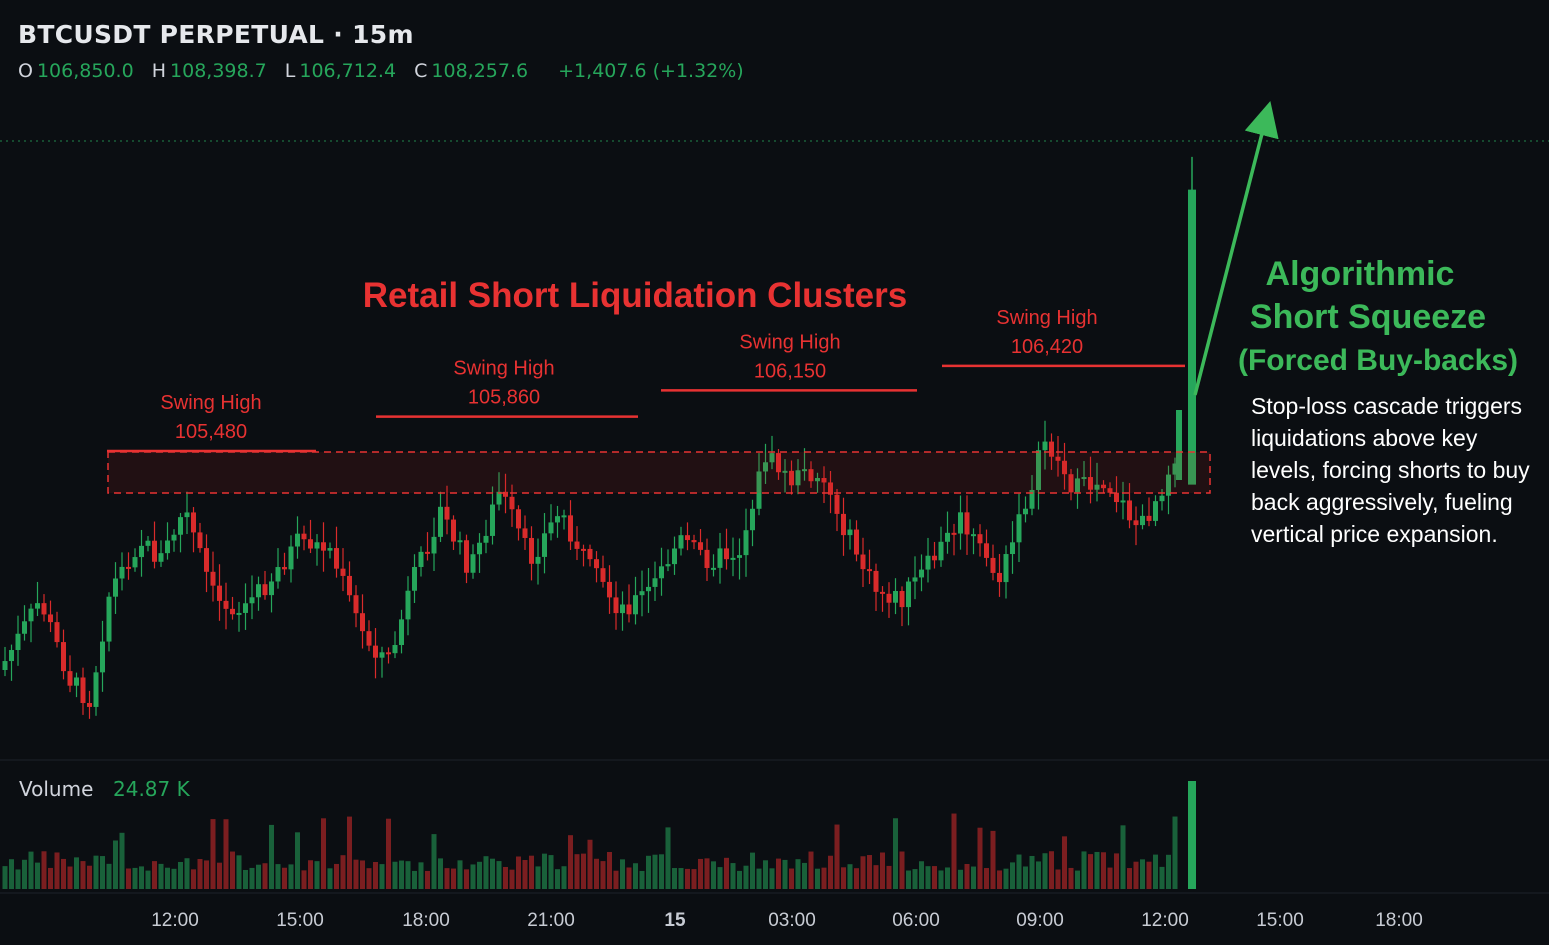 This screenshot has width=1549, height=945. Describe the element at coordinates (211, 432) in the screenshot. I see `swing-high-value: 105,480` at that location.